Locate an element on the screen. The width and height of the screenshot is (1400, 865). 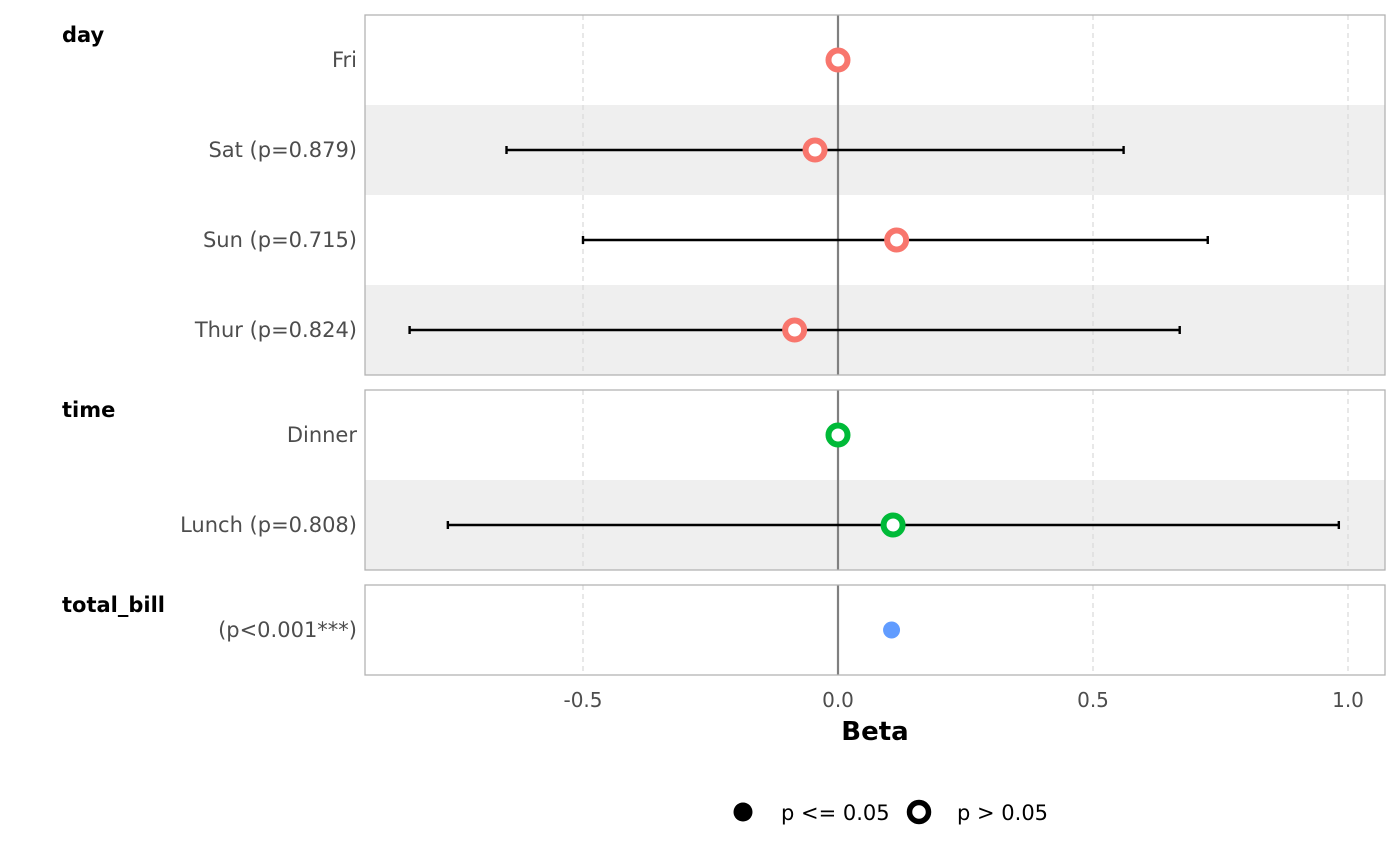
row-label: Sat (p=0.879) is located at coordinates (282, 150).